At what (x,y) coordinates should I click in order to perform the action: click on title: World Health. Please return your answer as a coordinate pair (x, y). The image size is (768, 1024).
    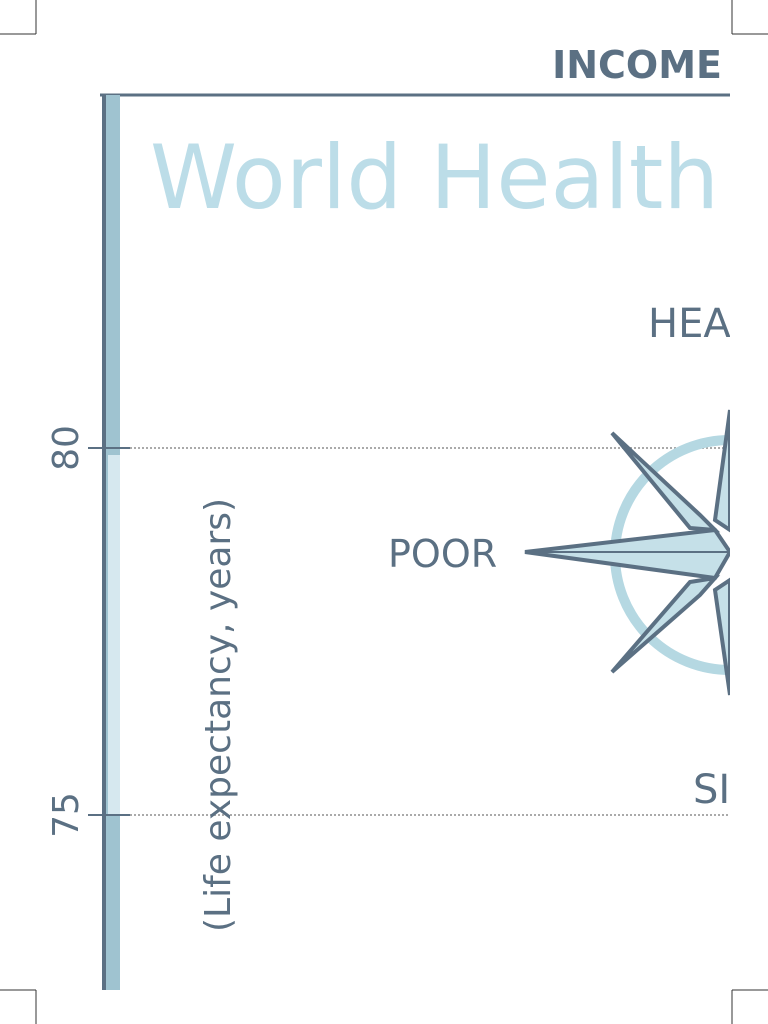
    Looking at the image, I should click on (434, 177).